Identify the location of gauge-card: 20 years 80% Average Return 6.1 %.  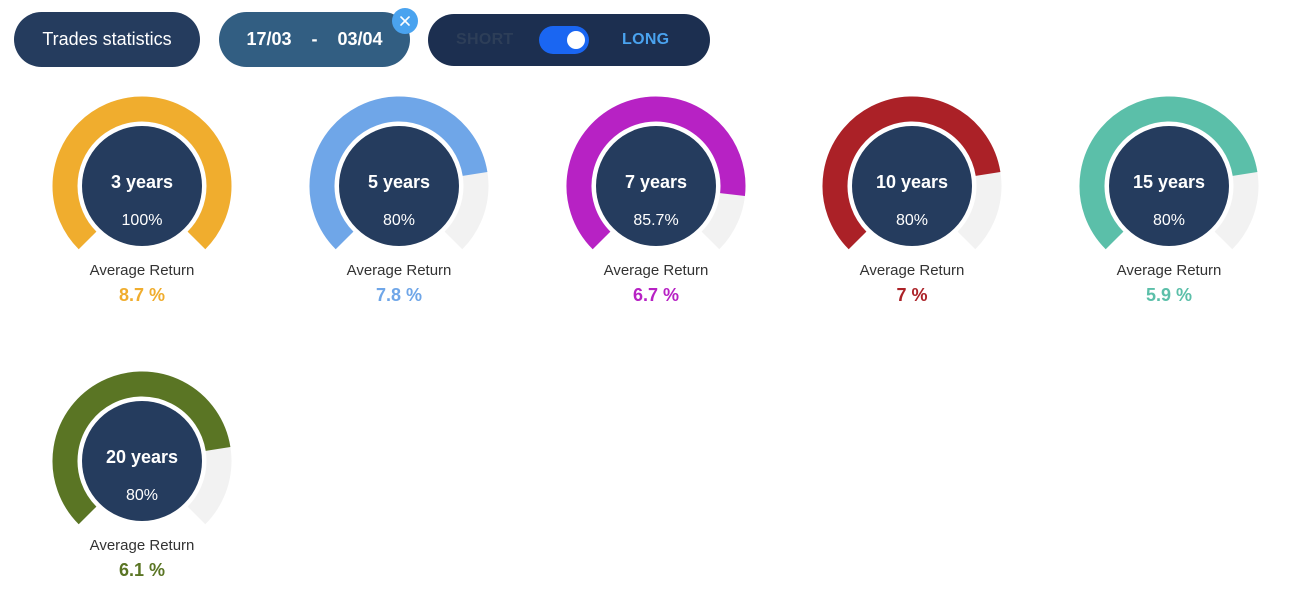
(142, 486).